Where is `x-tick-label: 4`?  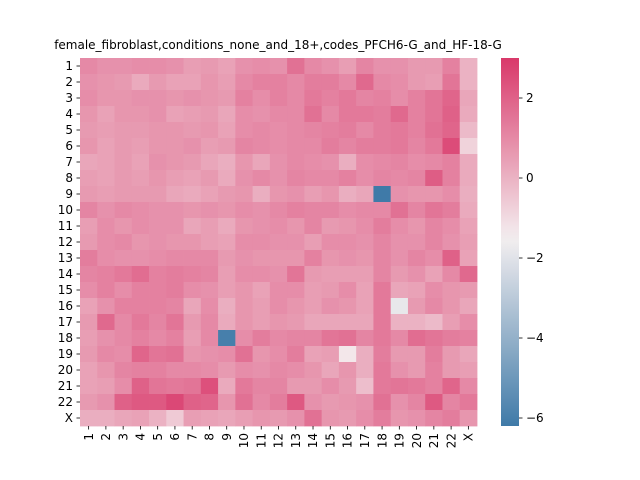 x-tick-label: 4 is located at coordinates (141, 437).